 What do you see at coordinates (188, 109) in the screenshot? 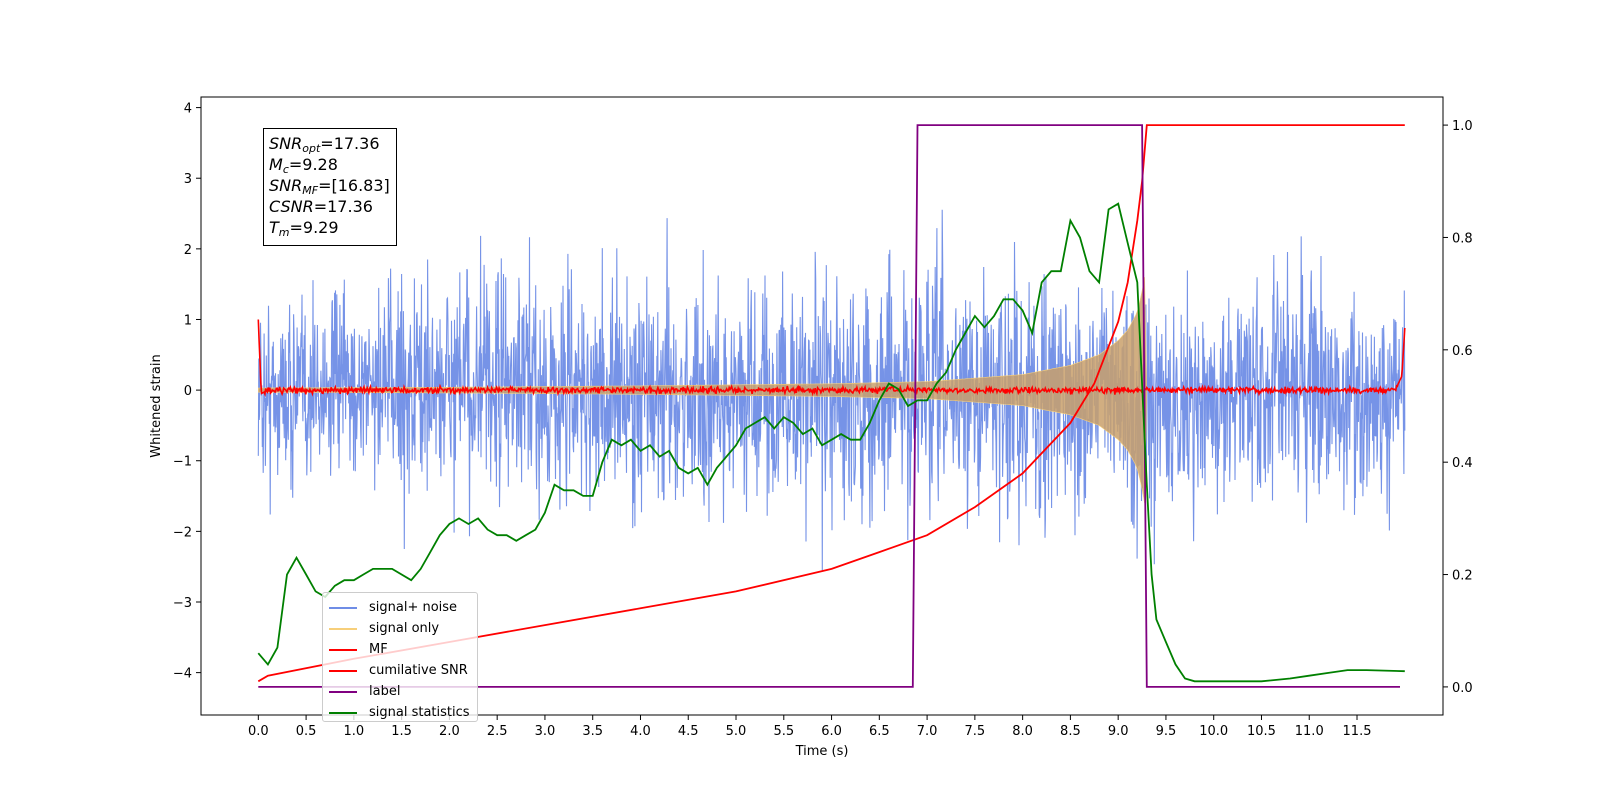
I see `y-left-tick-label: 4` at bounding box center [188, 109].